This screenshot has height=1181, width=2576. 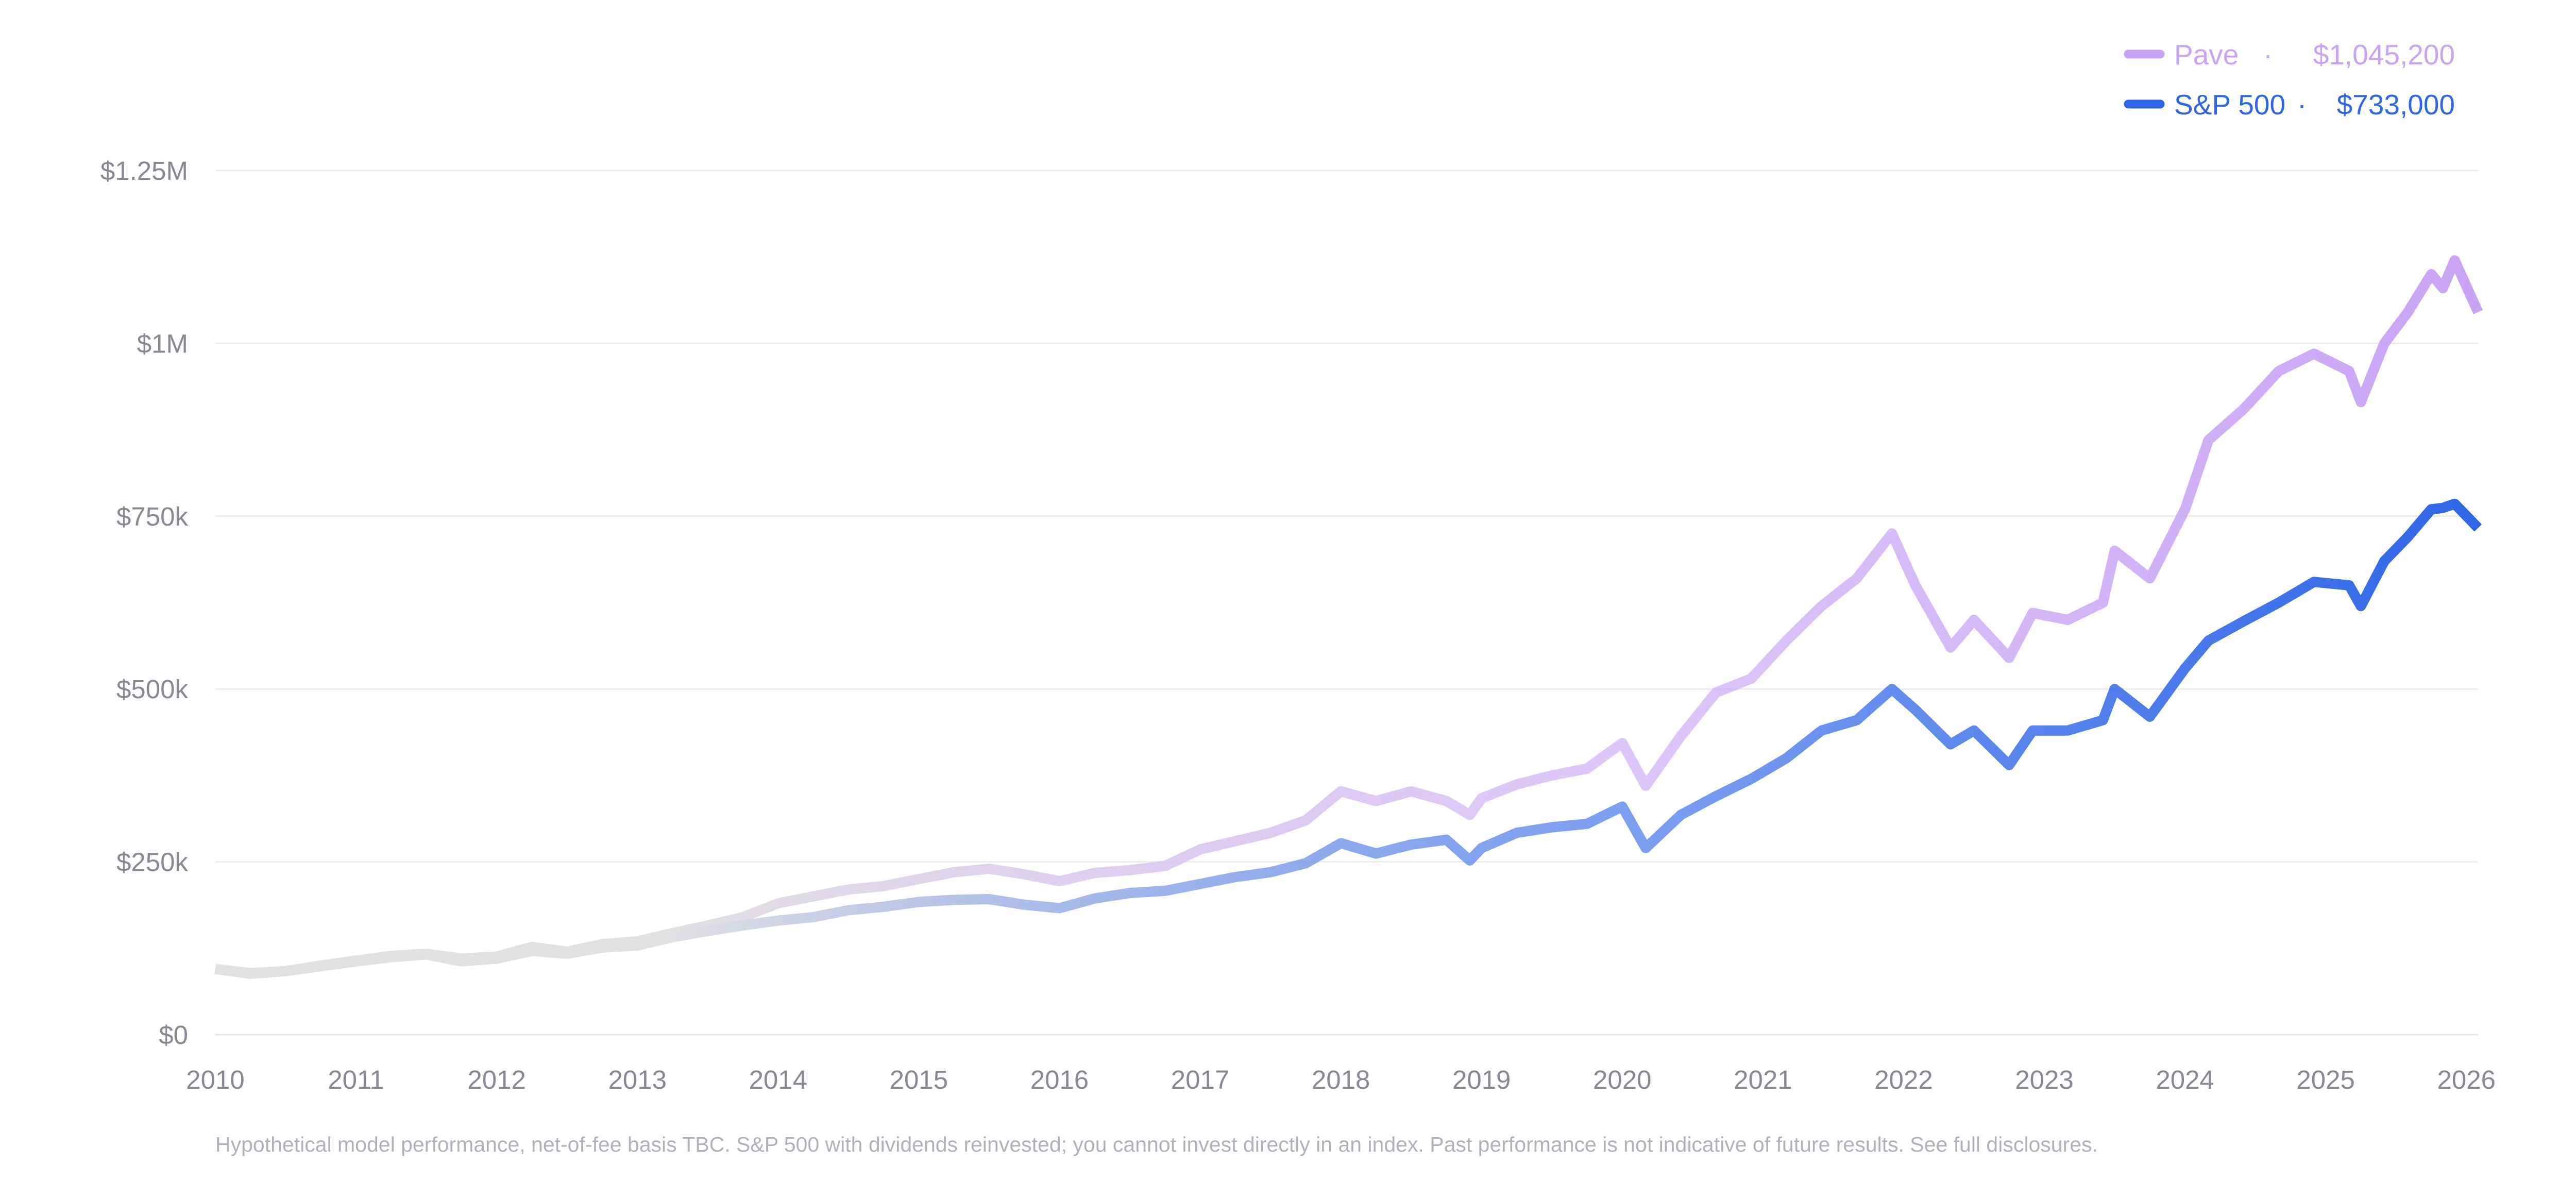 What do you see at coordinates (1763, 1079) in the screenshot?
I see `x-tick-label: 2021` at bounding box center [1763, 1079].